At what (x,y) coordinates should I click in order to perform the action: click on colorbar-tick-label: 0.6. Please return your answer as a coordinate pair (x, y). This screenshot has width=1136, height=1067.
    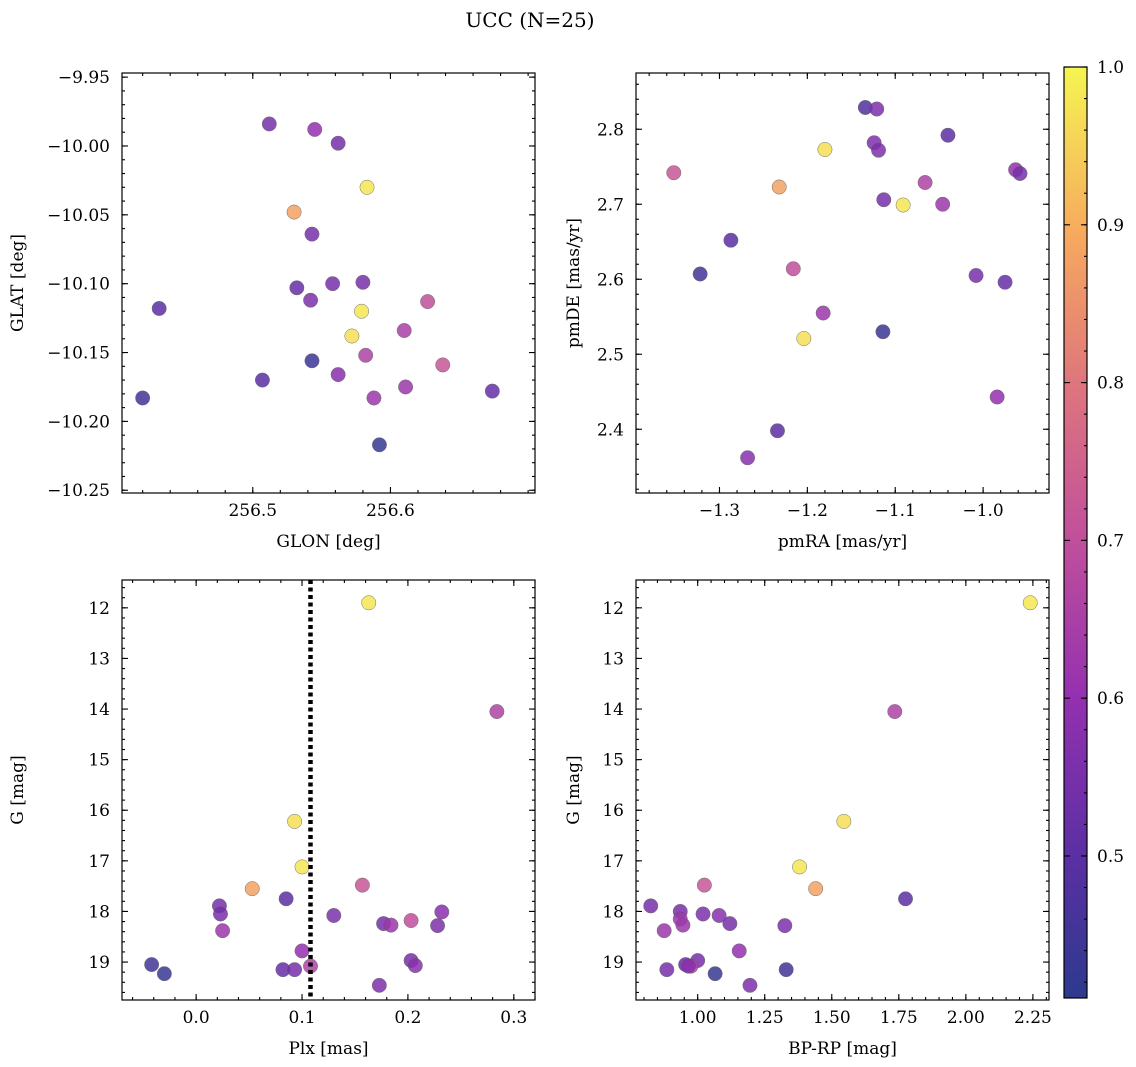
    Looking at the image, I should click on (1110, 699).